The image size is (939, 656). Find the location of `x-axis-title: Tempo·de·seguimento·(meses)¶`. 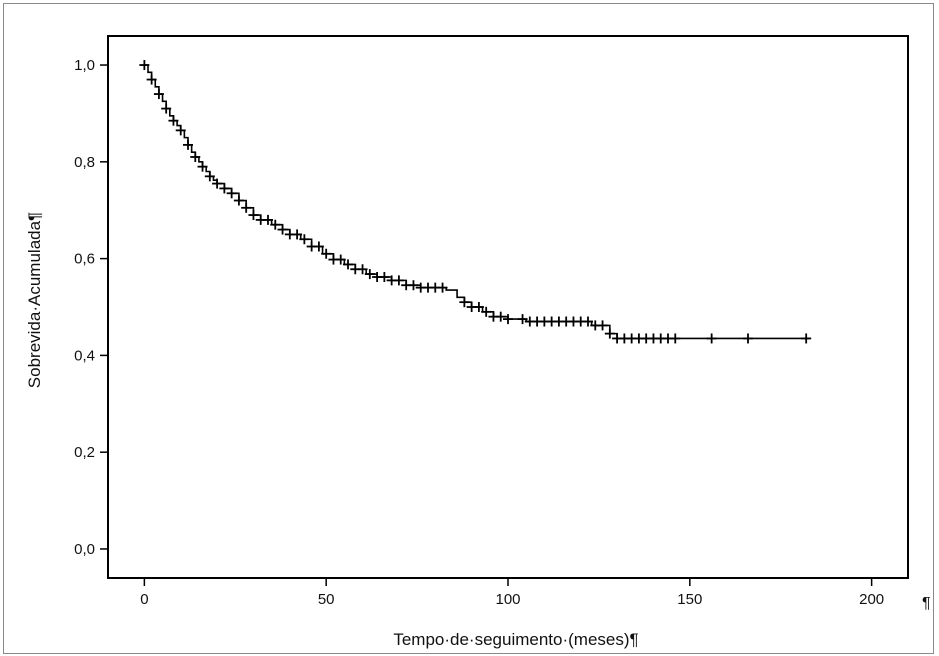

x-axis-title: Tempo·de·seguimento·(meses)¶ is located at coordinates (515, 639).